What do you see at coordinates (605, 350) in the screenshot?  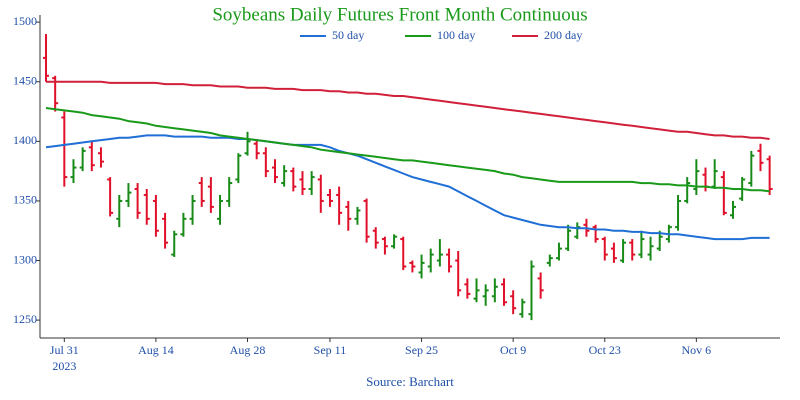 I see `x-tick-label: Oct 23` at bounding box center [605, 350].